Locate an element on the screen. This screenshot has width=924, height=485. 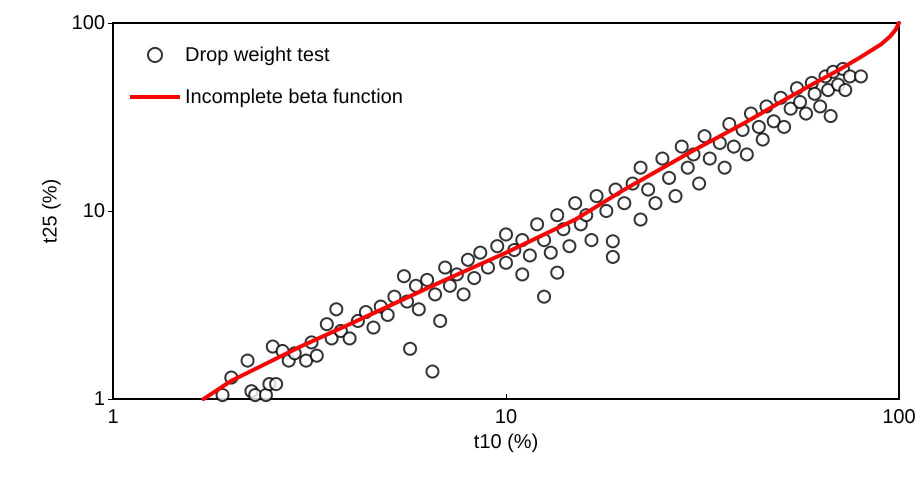
x-tick-label: 1 is located at coordinates (113, 417).